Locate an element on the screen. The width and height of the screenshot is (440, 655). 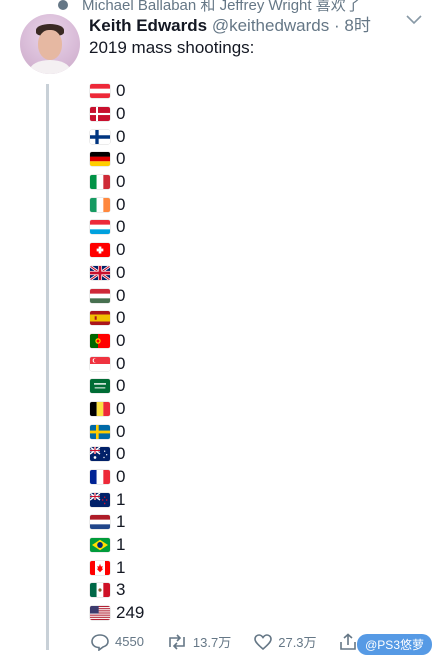
tweet-header: Keith Edwards @keithedwards · 8时 is located at coordinates (230, 23).